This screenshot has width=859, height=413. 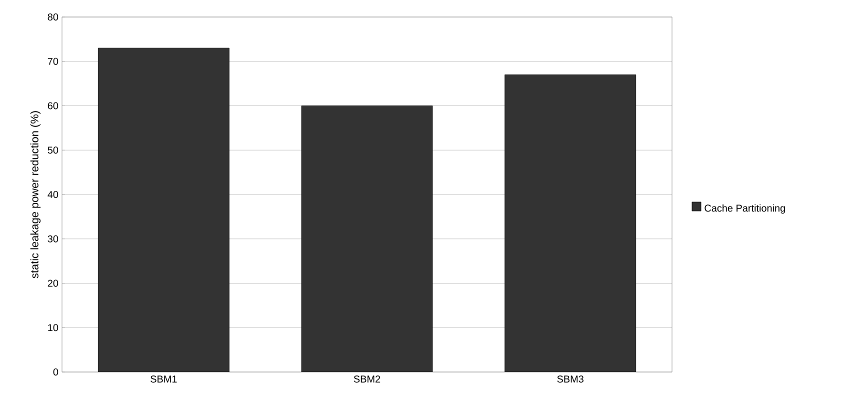 I want to click on y-tick-label: 30, so click(x=53, y=238).